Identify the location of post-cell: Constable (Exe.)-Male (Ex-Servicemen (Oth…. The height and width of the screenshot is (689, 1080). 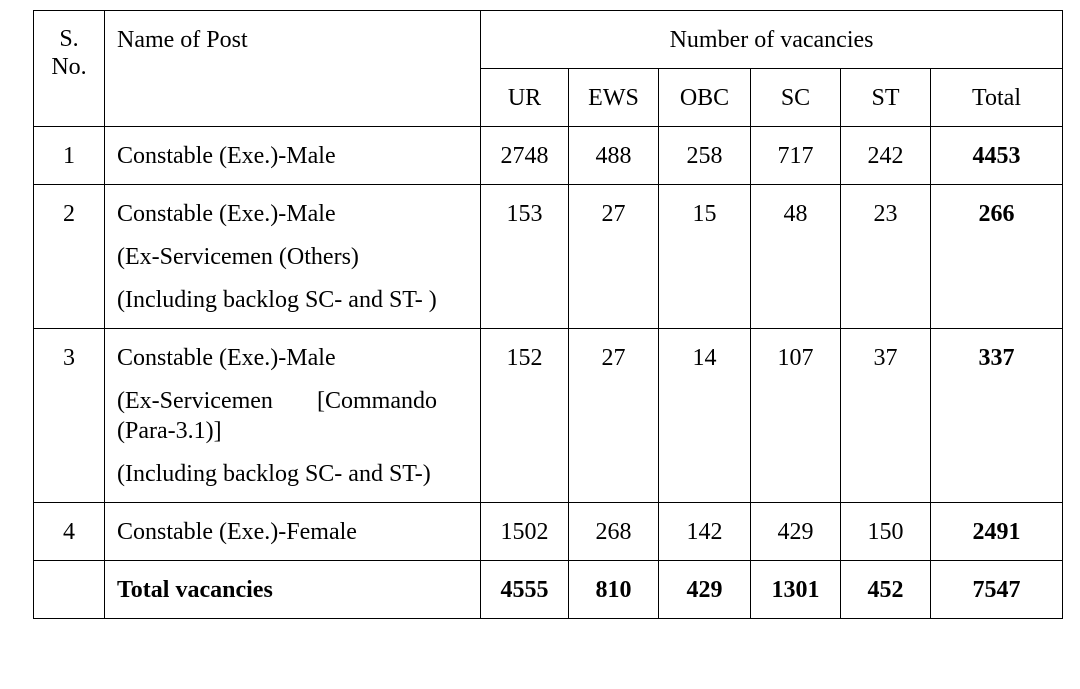
(292, 256).